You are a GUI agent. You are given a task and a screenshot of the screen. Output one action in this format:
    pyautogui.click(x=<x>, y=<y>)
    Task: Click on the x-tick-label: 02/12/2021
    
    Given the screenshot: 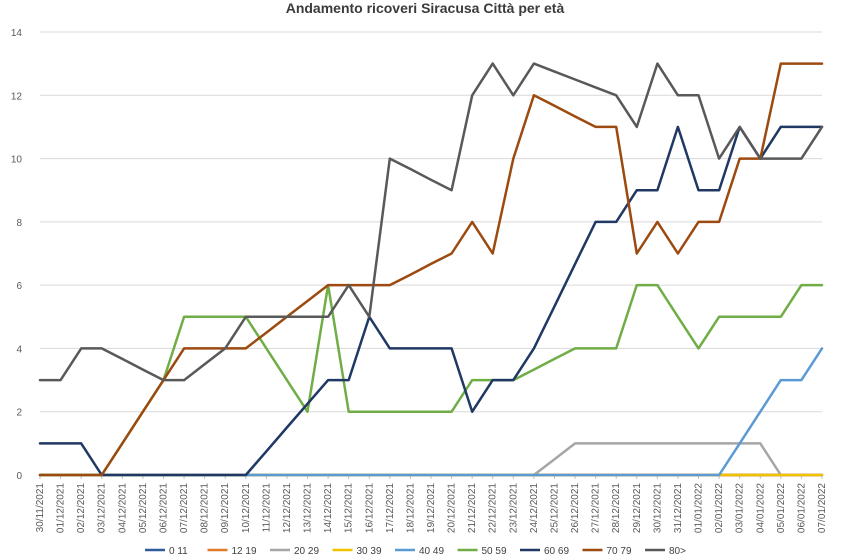 What is the action you would take?
    pyautogui.click(x=81, y=508)
    